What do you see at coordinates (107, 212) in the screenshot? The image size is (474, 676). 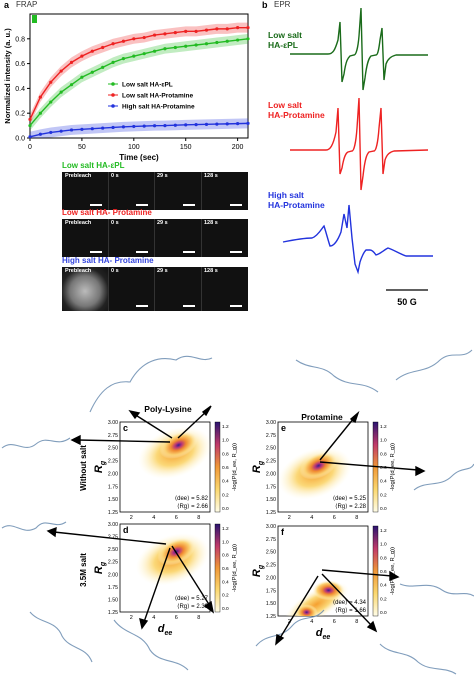 I see `frap-row-title: Low salt HA- Protamine` at bounding box center [107, 212].